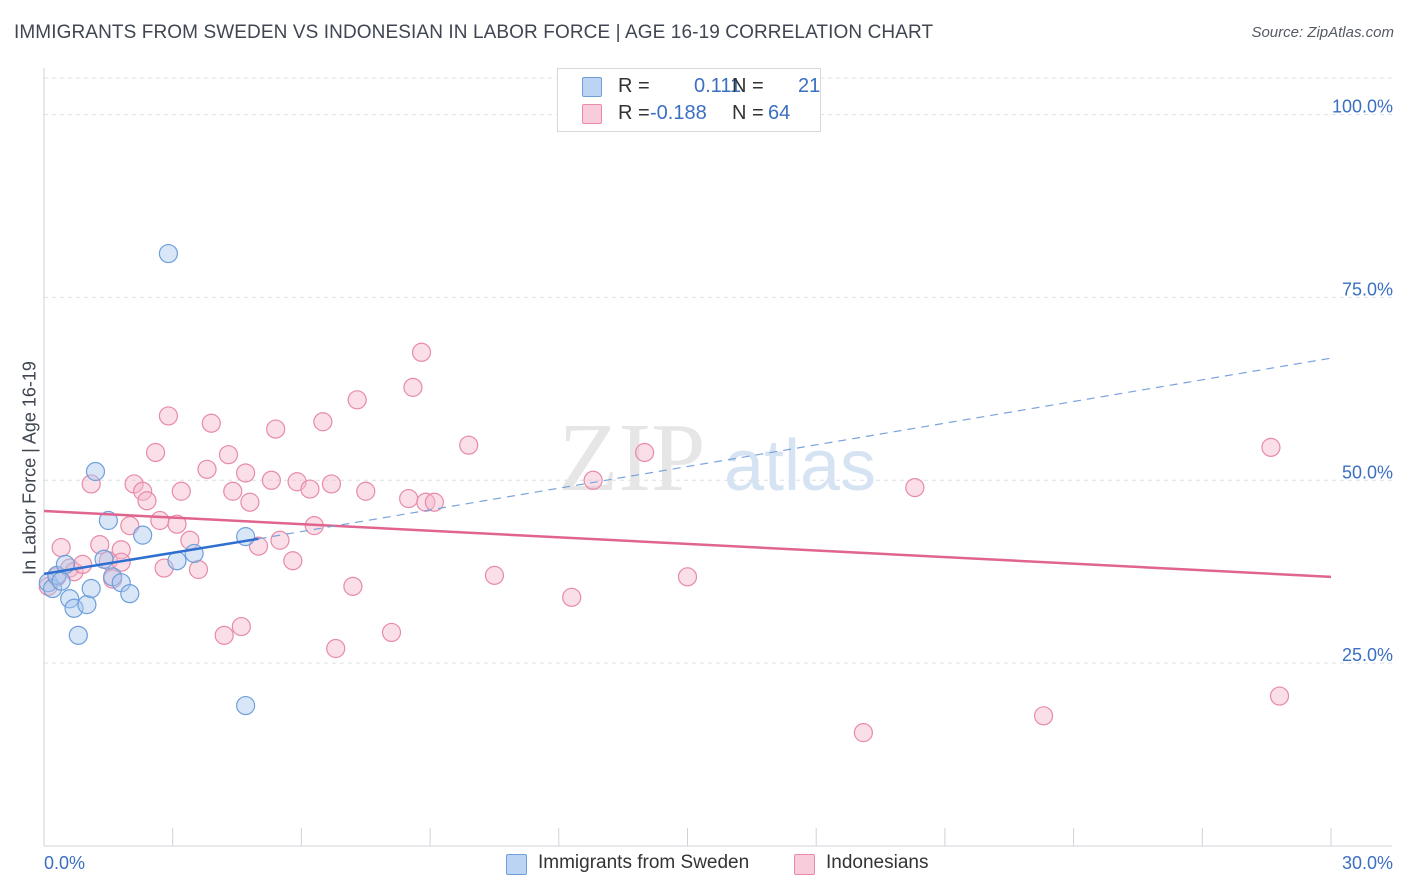  I want to click on y-tick-labels: 25.0% 50.0% 75.0% 100.0%, so click(1362, 381).